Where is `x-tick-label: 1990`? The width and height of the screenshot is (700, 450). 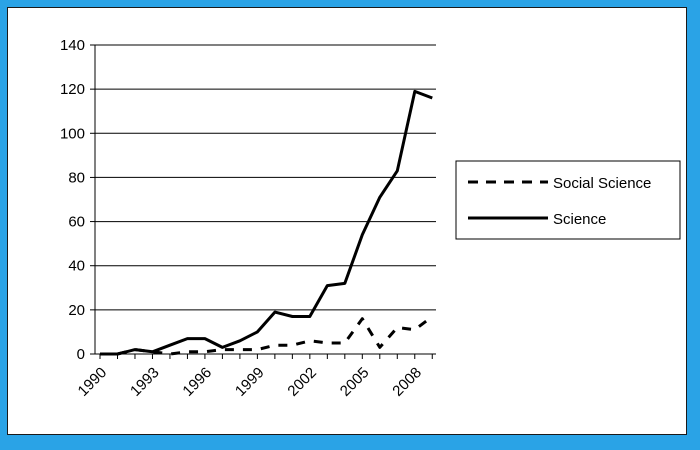
x-tick-label: 1990 is located at coordinates (93, 382).